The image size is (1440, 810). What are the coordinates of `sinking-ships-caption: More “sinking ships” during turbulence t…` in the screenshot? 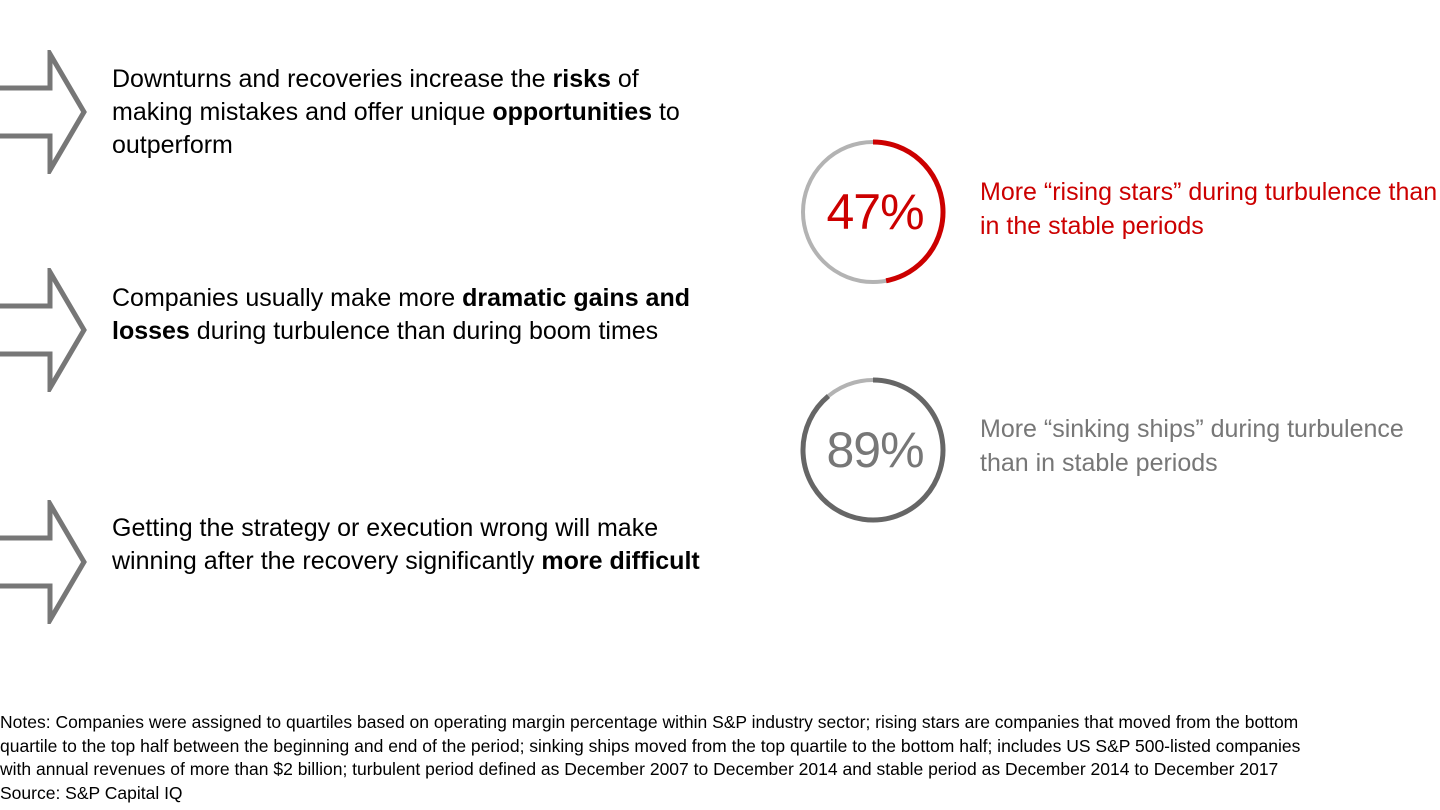 It's located at (1192, 446).